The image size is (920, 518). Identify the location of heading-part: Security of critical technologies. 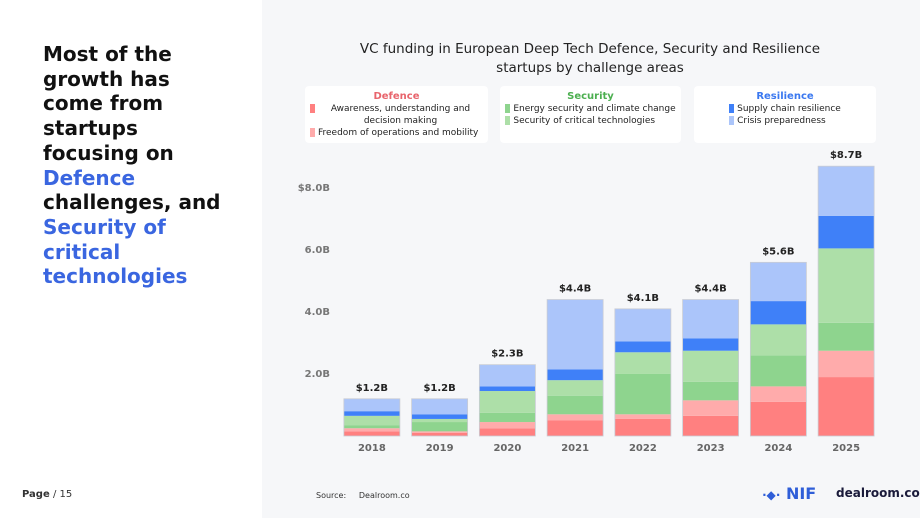
(115, 251).